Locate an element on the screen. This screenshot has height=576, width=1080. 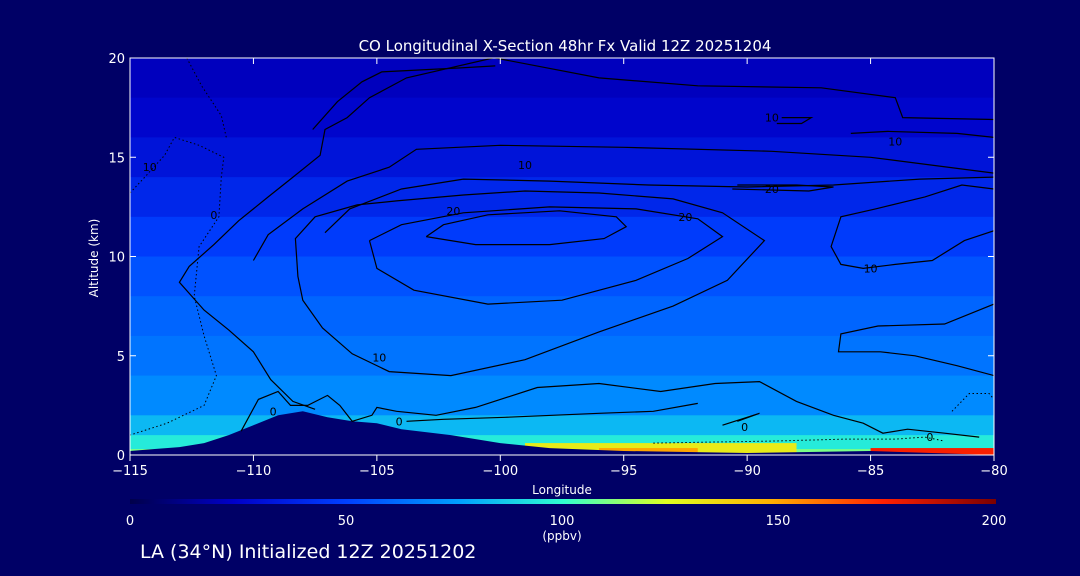
y-tick-label: 15 is located at coordinates (116, 158).